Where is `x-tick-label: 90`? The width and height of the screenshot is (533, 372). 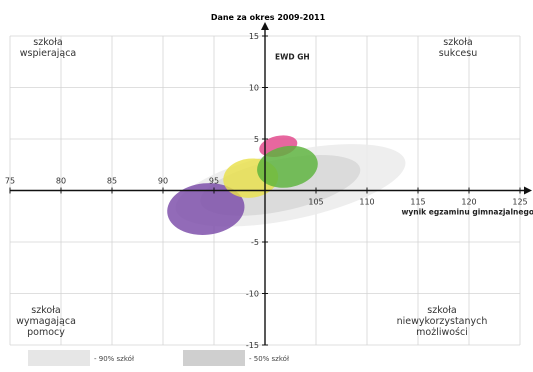
x-tick-label: 90 is located at coordinates (163, 181).